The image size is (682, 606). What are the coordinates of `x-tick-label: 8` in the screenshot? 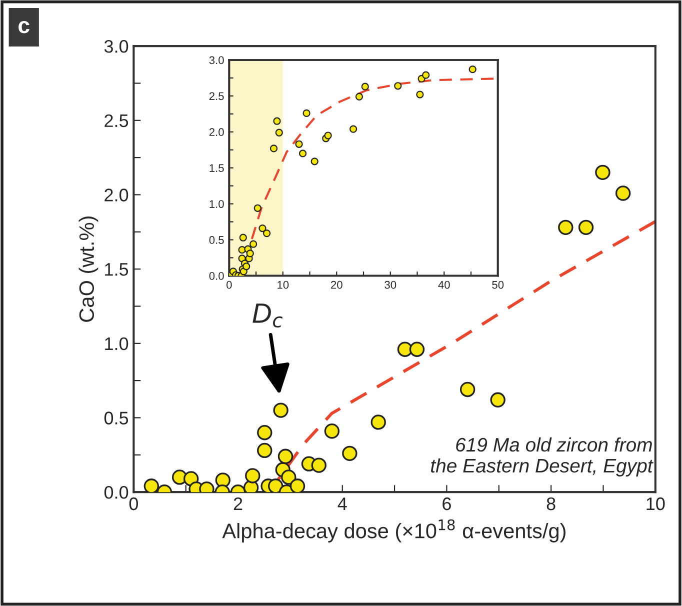 It's located at (551, 503).